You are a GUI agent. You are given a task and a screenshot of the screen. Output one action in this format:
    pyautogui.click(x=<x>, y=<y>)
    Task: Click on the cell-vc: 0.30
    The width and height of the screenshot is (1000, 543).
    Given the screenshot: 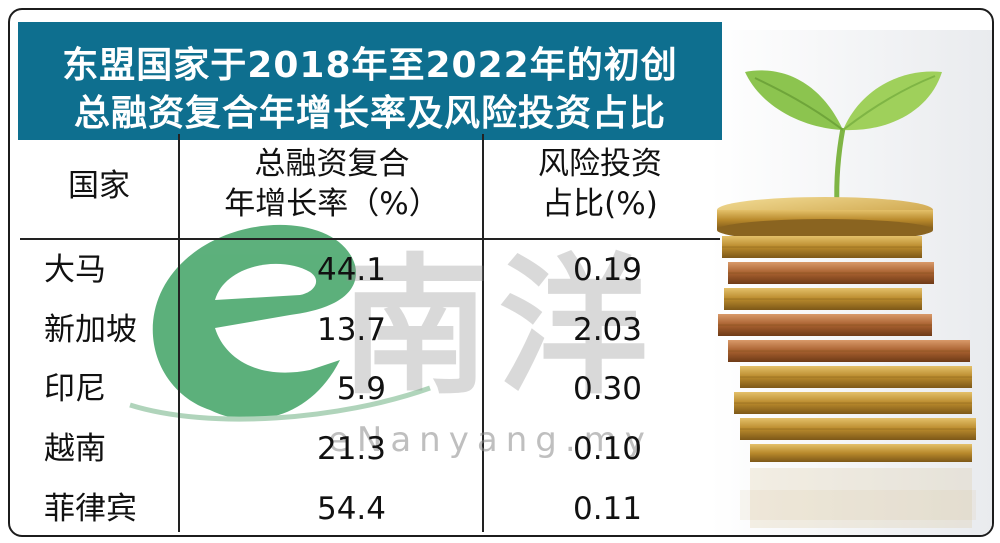 What is the action you would take?
    pyautogui.click(x=607, y=389)
    